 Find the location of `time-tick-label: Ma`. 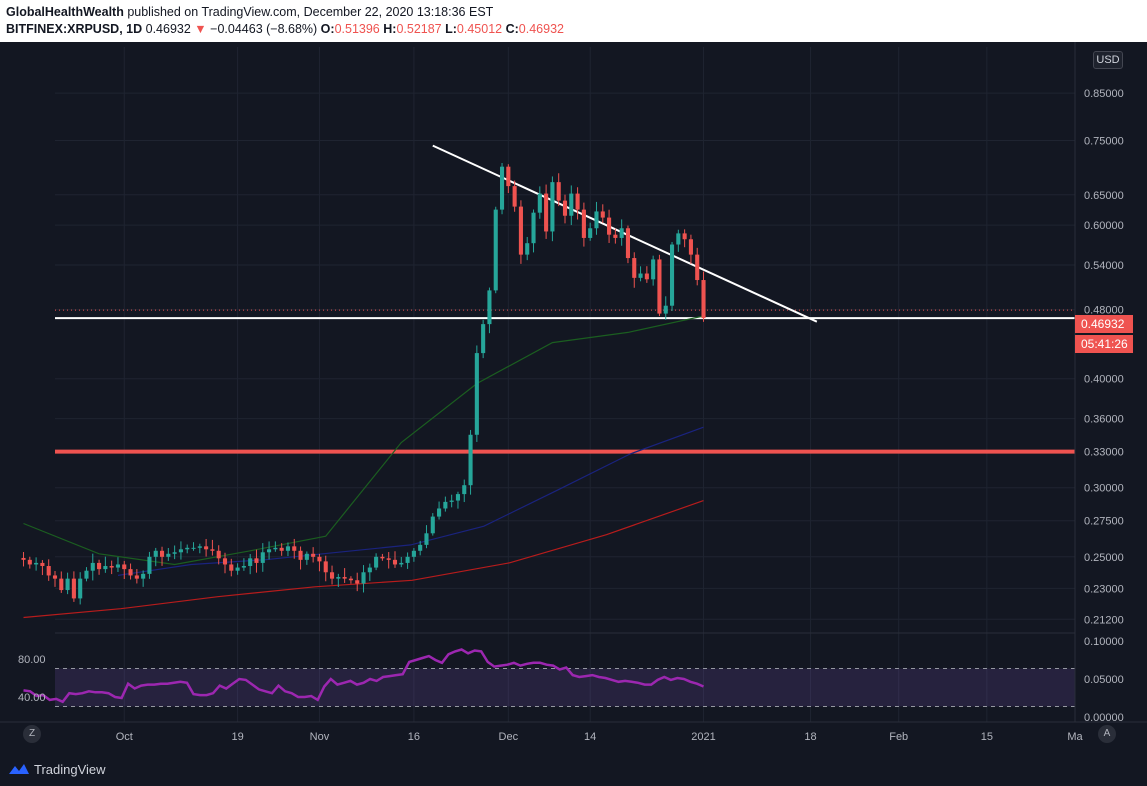

time-tick-label: Ma is located at coordinates (1075, 737).